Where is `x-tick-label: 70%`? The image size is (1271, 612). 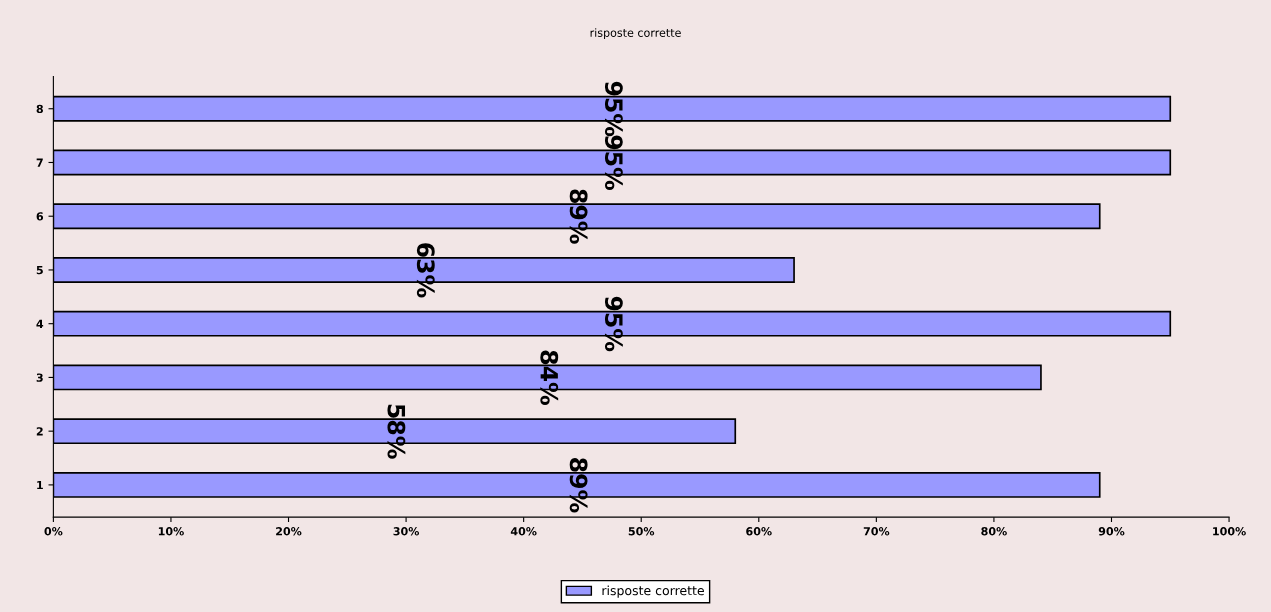 x-tick-label: 70% is located at coordinates (876, 531).